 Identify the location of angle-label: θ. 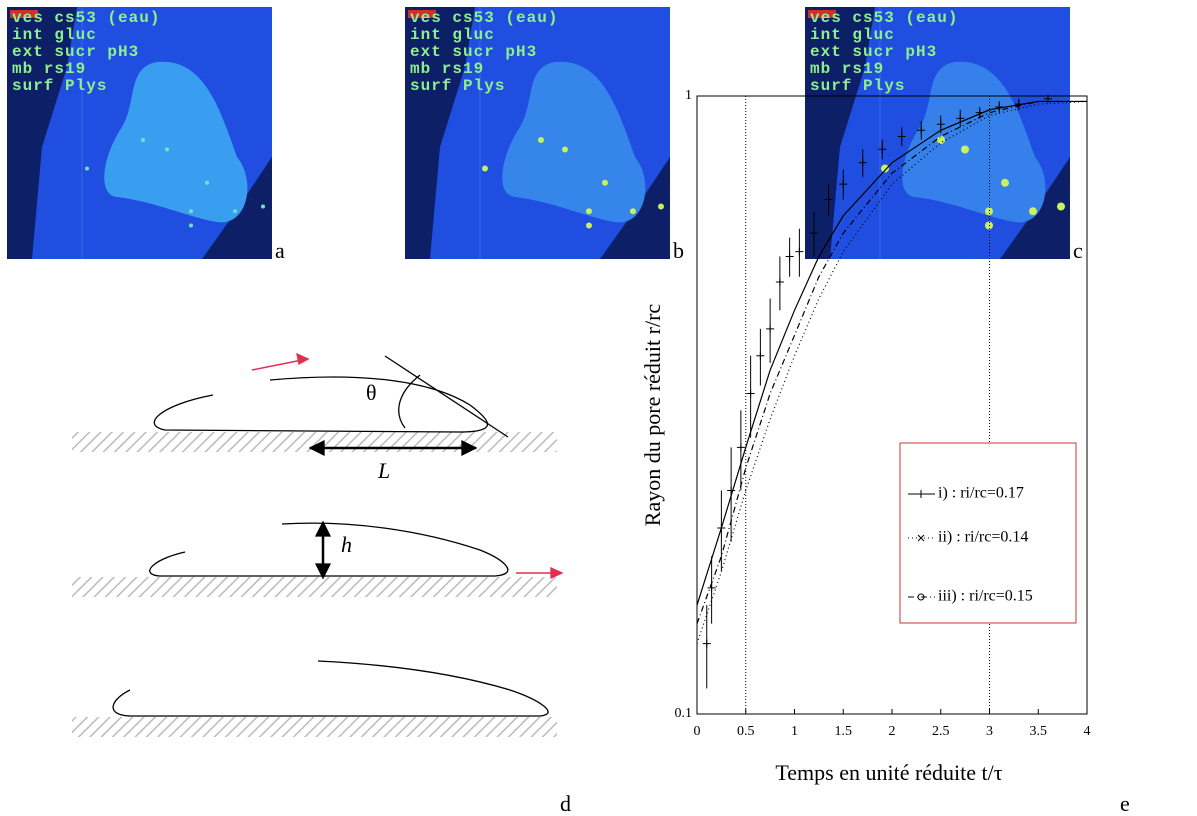
(371, 392).